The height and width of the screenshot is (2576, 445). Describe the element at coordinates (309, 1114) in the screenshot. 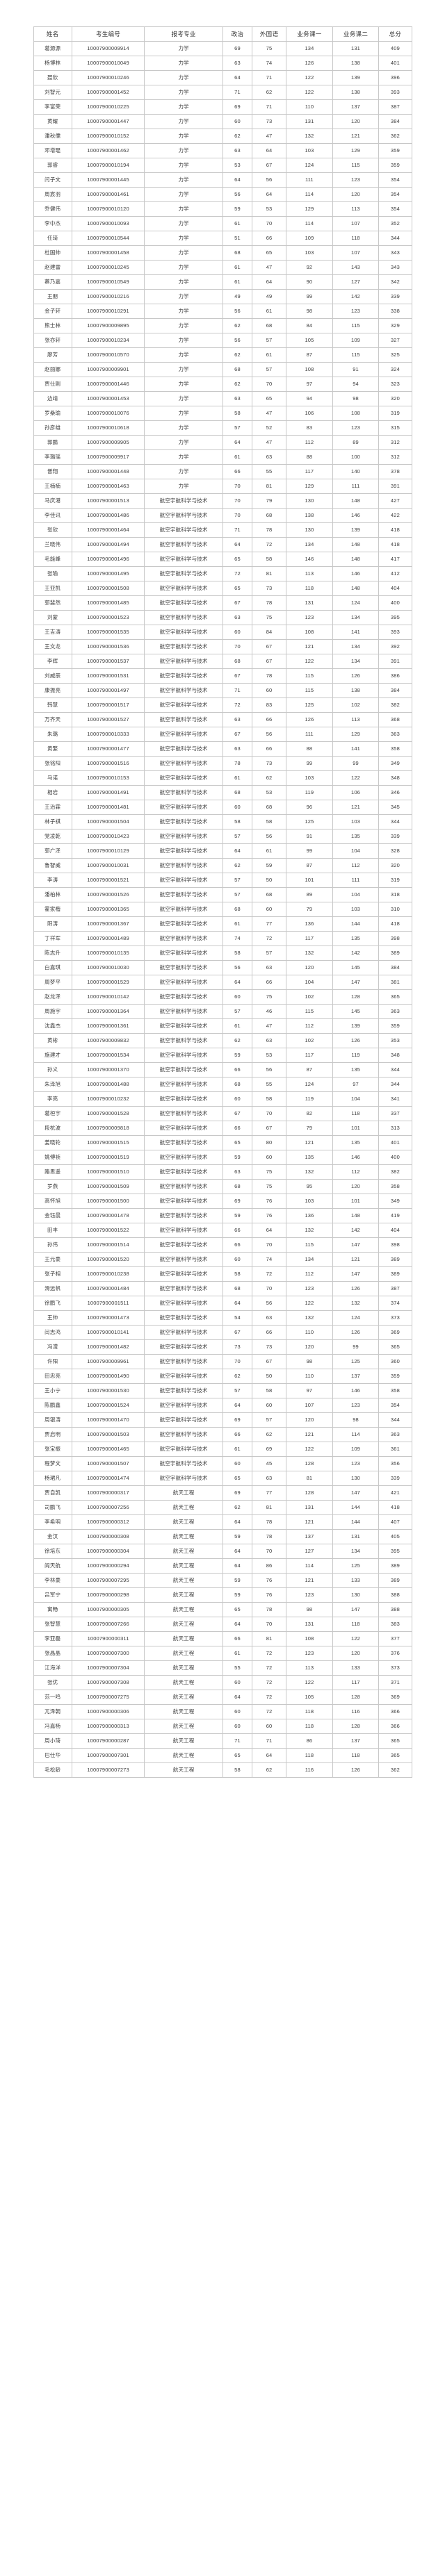

I see `cell-subject-one: 82` at that location.